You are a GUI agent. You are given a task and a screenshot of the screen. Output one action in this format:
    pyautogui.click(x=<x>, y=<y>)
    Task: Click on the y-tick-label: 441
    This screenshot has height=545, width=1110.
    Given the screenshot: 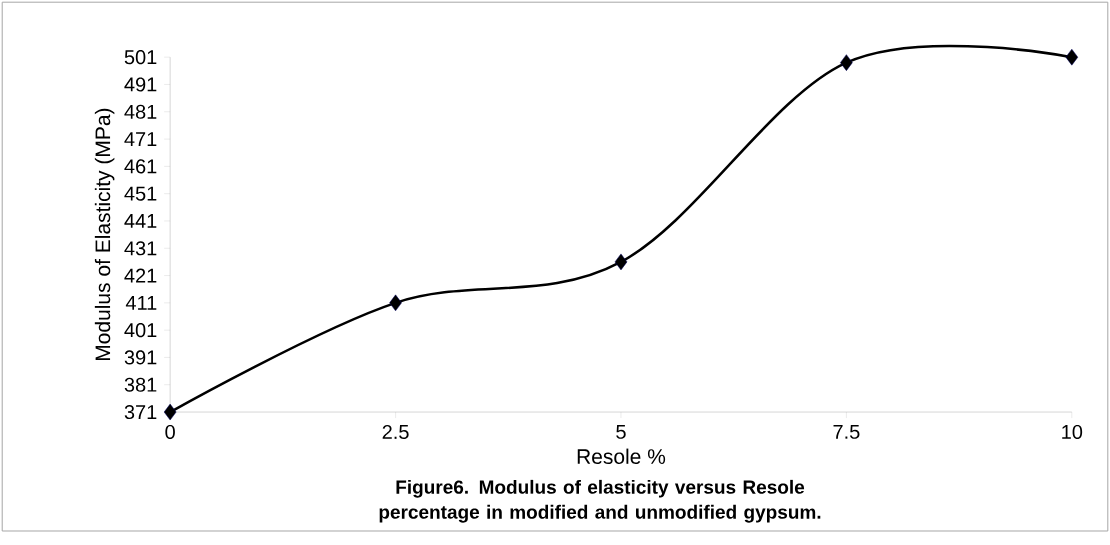 What is the action you would take?
    pyautogui.click(x=140, y=220)
    